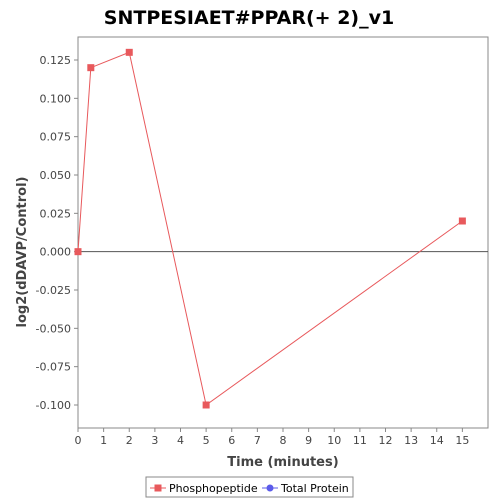 The width and height of the screenshot is (500, 500). What do you see at coordinates (249, 18) in the screenshot?
I see `chart-title: SNTPESIAET#PPAR(+ 2)_v1` at bounding box center [249, 18].